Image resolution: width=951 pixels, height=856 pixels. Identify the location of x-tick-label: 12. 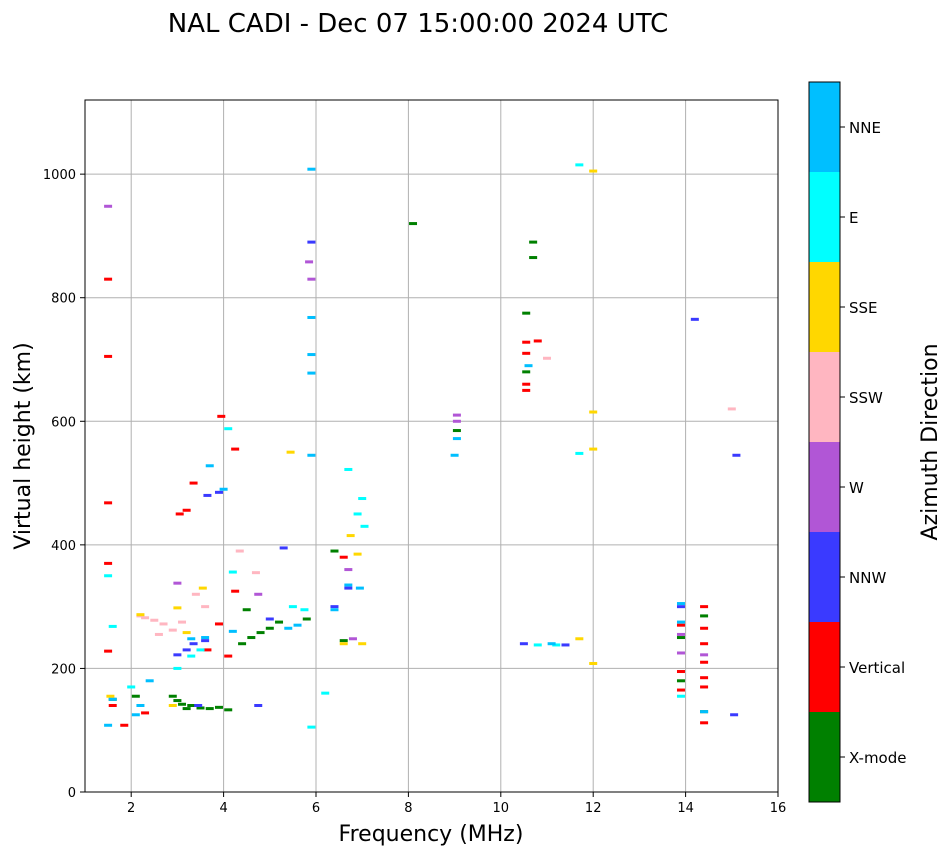
(593, 808).